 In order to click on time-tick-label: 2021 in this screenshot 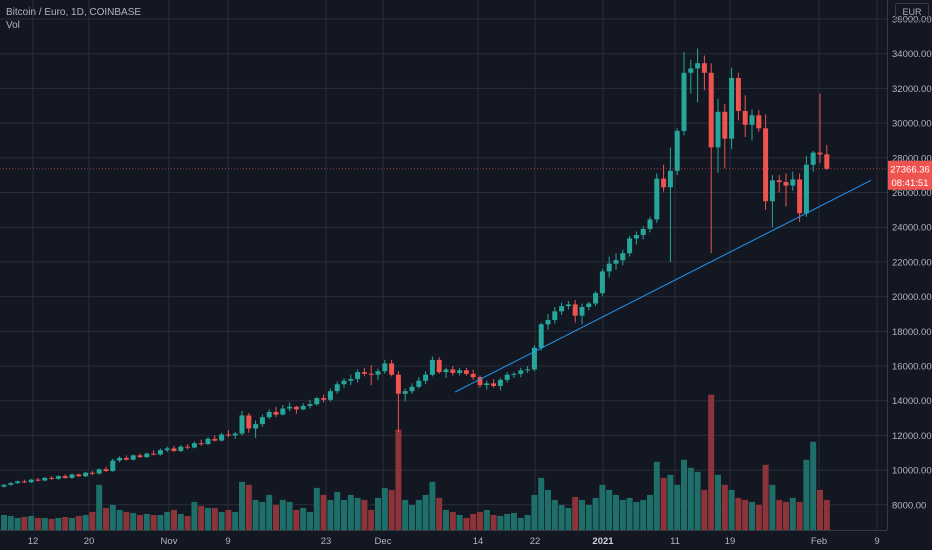, I will do `click(603, 541)`.